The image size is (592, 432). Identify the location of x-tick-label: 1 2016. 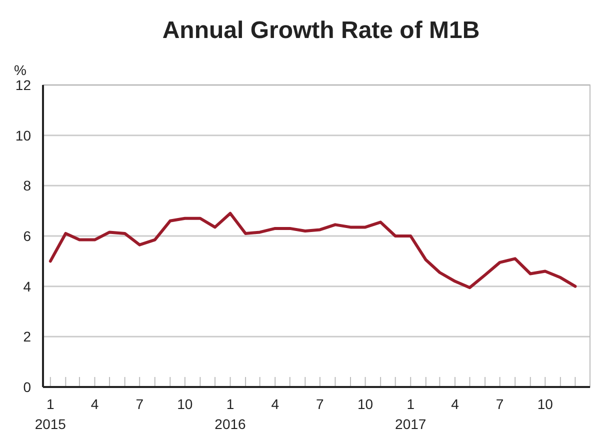
(230, 414).